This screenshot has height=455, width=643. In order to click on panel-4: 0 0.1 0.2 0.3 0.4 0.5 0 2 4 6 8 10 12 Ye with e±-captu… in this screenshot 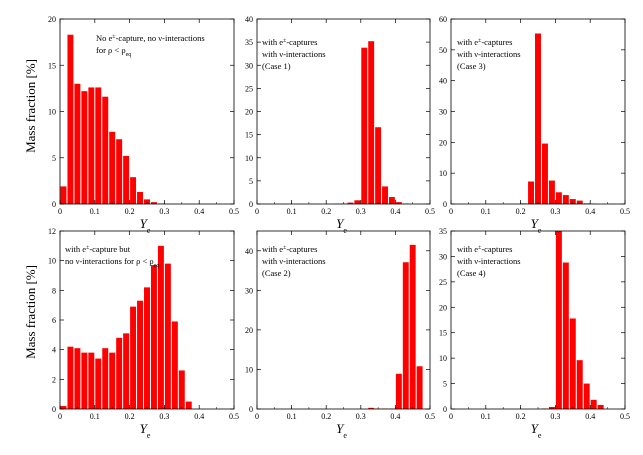, I will do `click(143, 333)`.